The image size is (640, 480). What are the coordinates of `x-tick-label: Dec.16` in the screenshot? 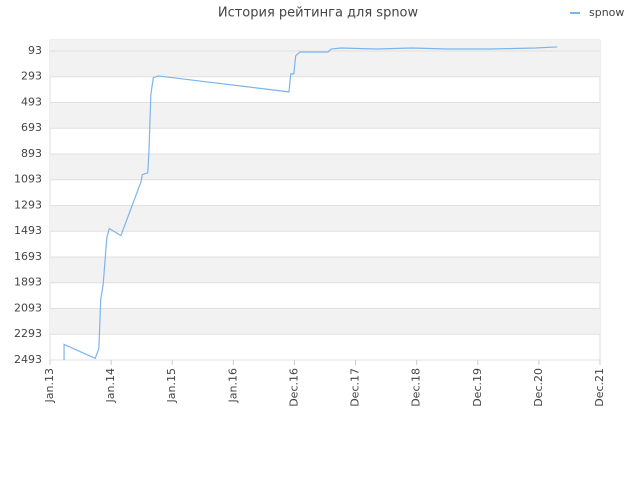 It's located at (293, 387).